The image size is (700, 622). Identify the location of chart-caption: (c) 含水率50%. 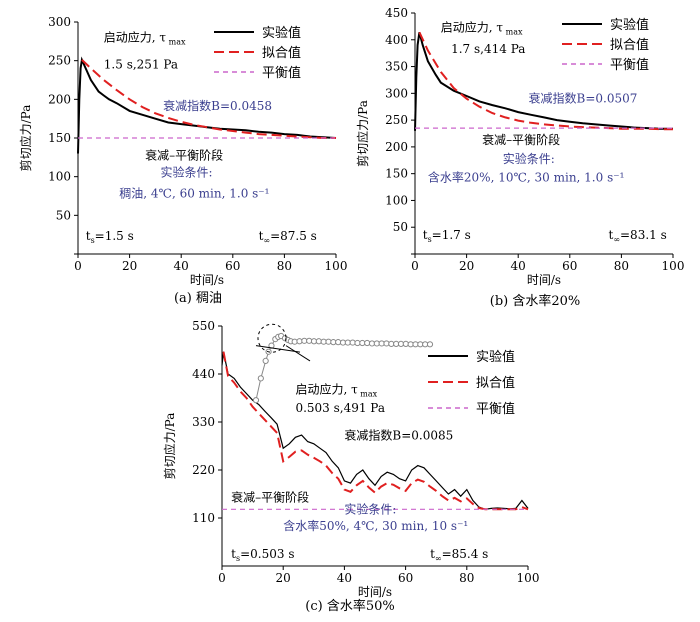
(349, 606).